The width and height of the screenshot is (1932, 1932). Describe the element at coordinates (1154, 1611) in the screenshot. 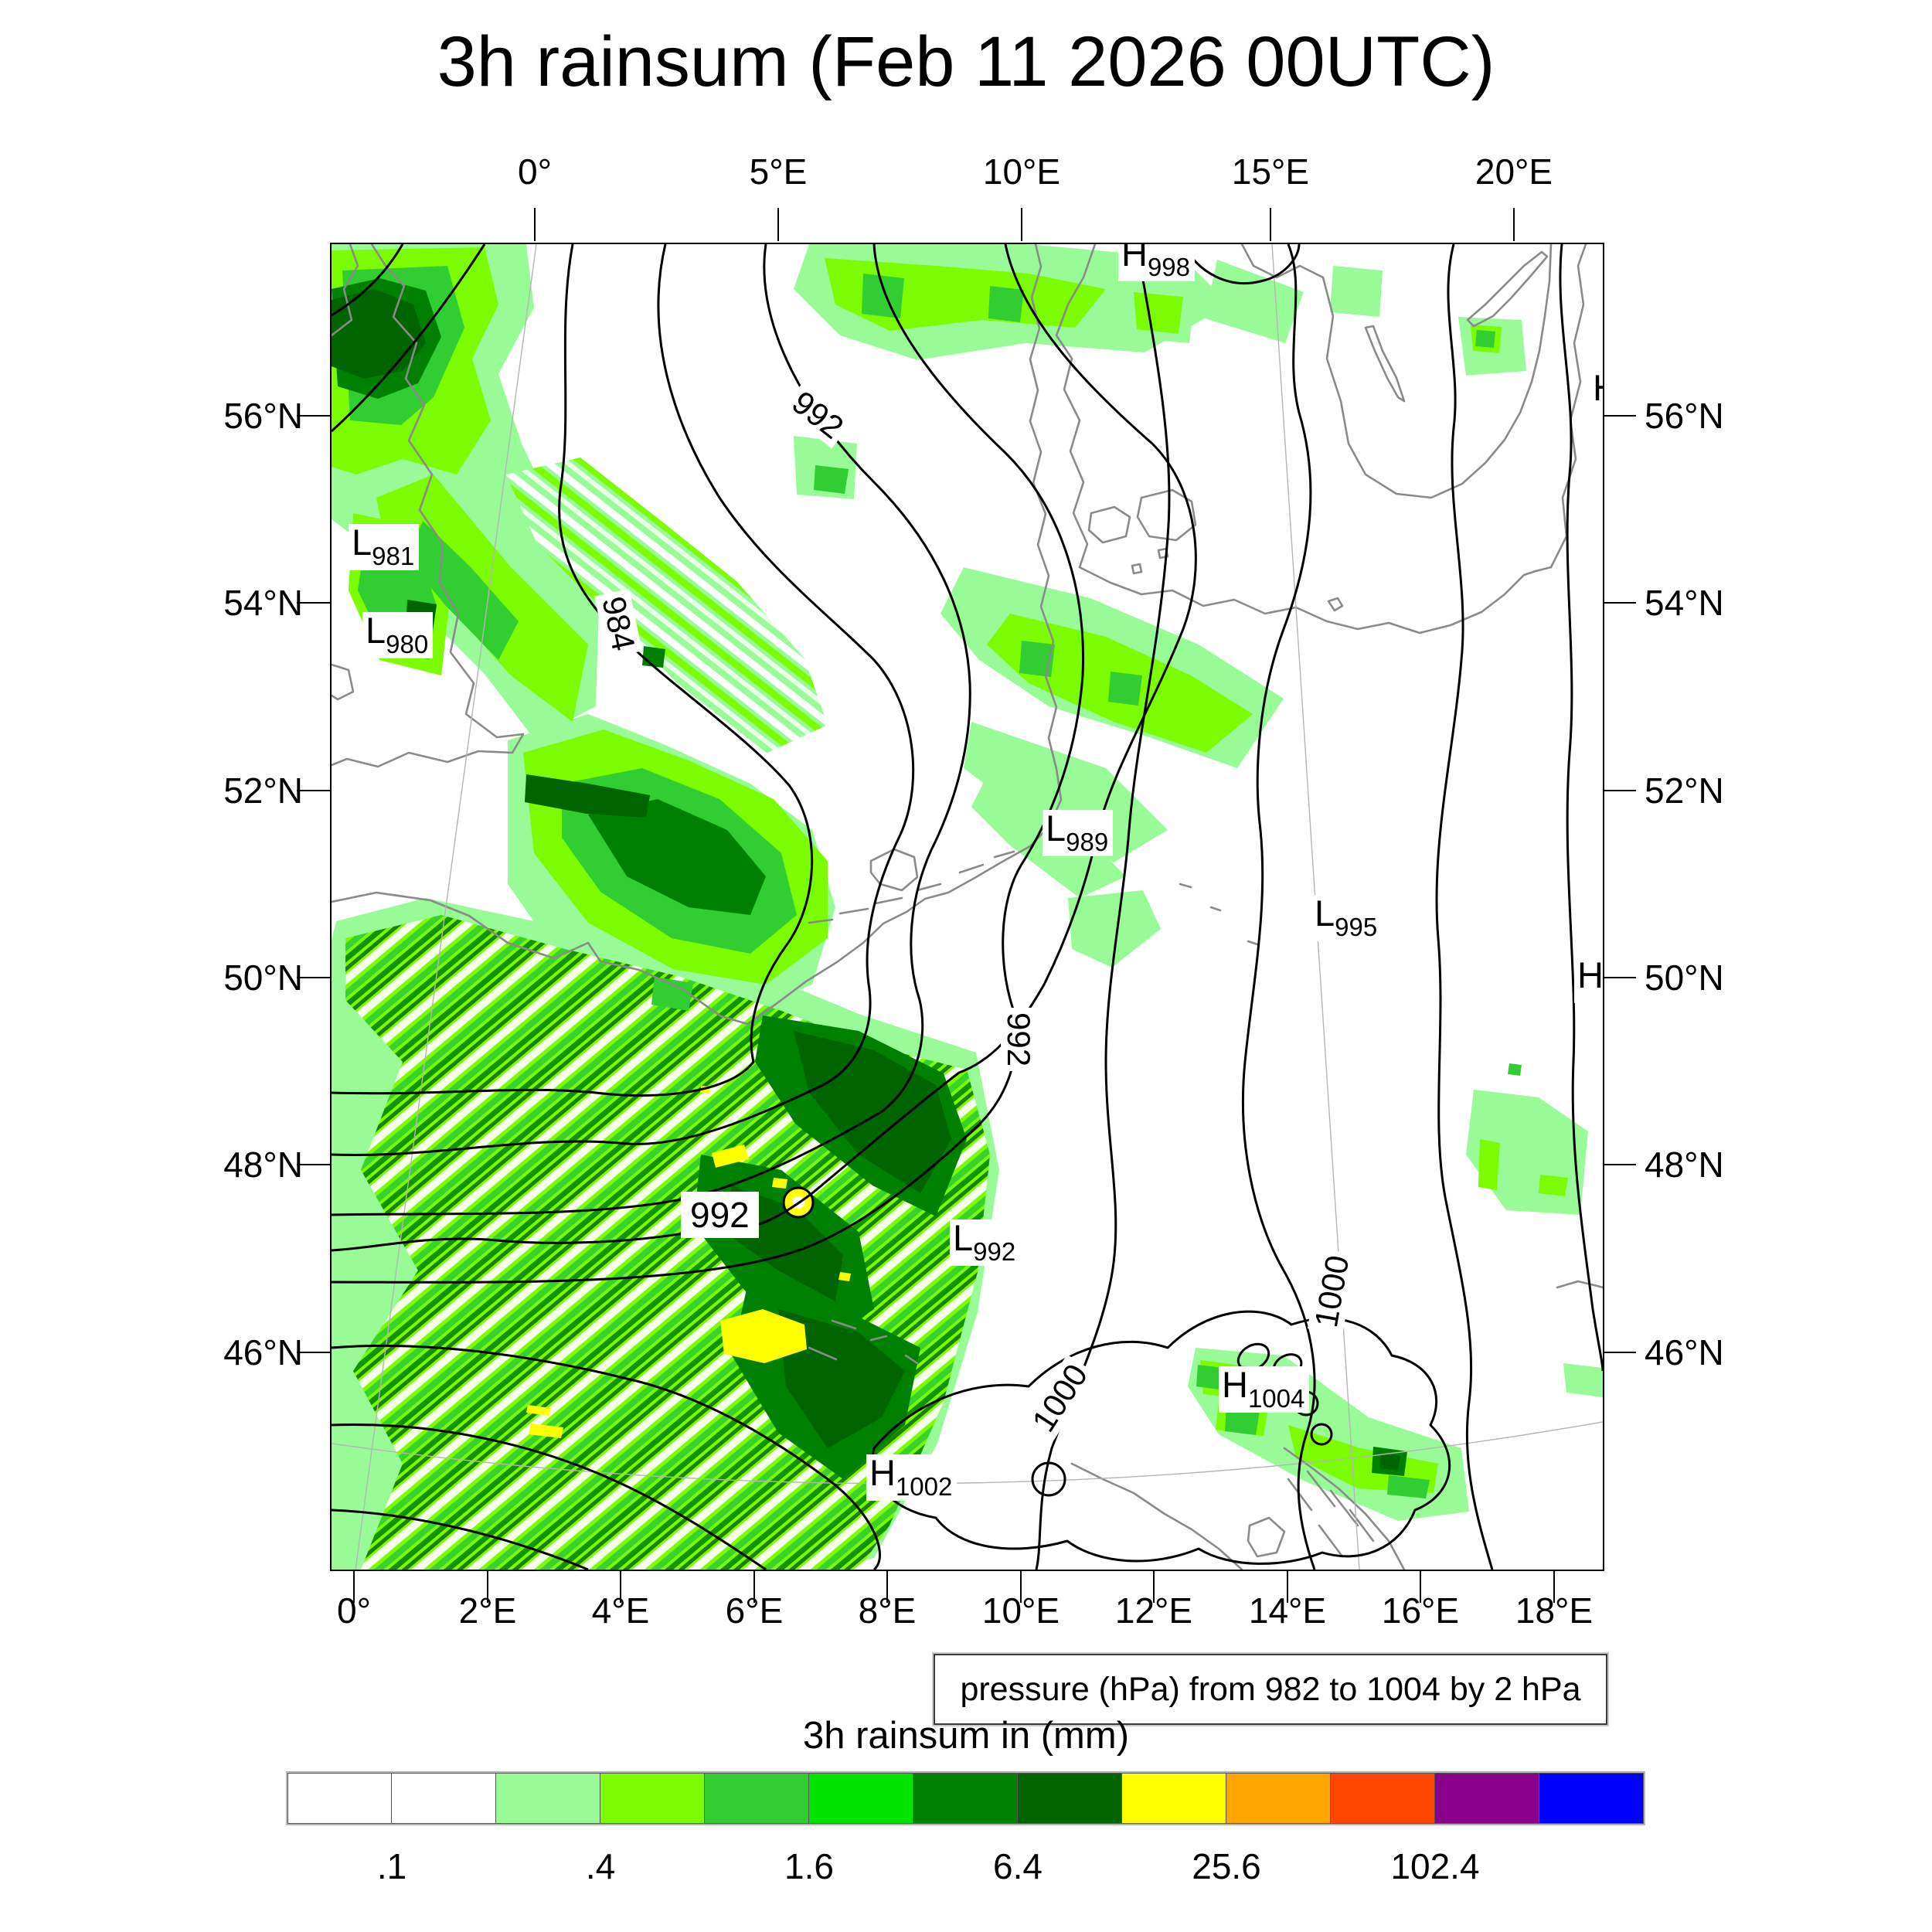

I see `bottom-axis-tick-label: 12°E` at that location.